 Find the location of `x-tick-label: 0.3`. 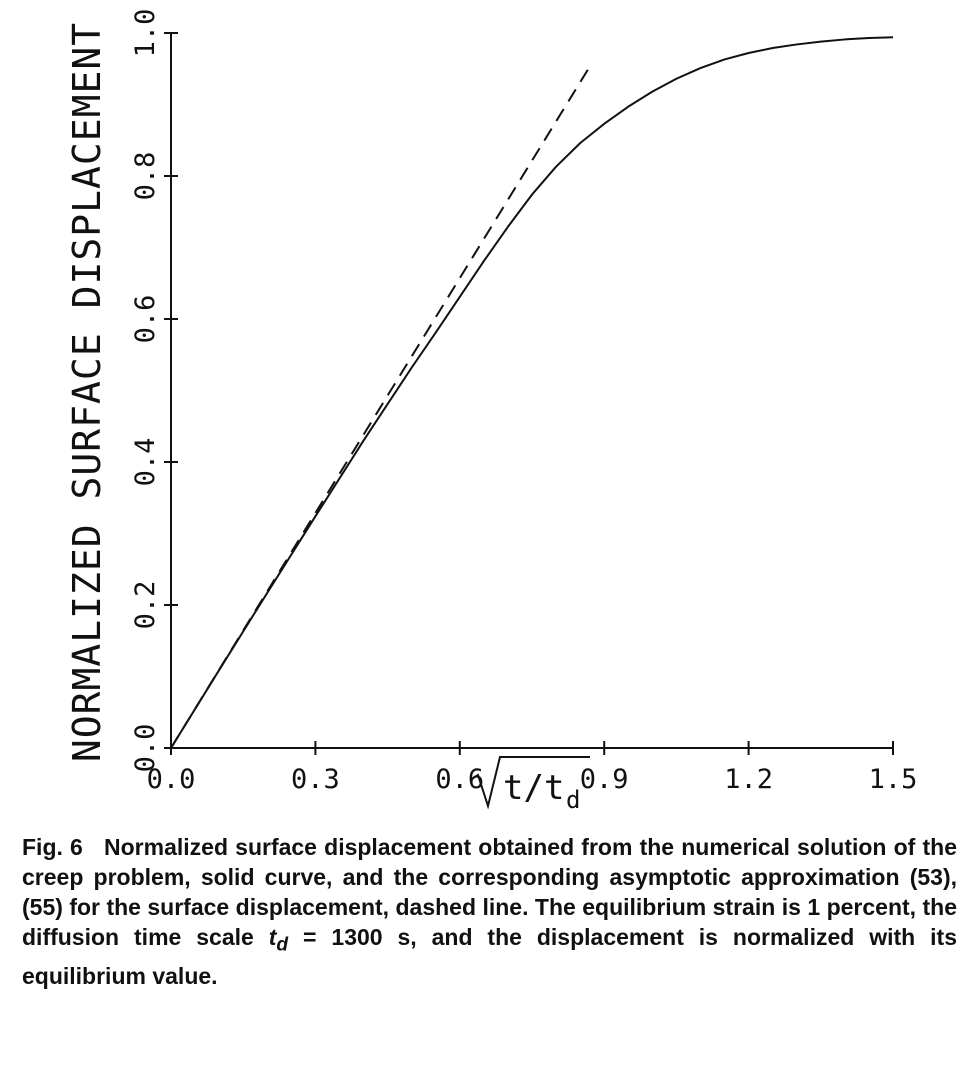

x-tick-label: 0.3 is located at coordinates (315, 779).